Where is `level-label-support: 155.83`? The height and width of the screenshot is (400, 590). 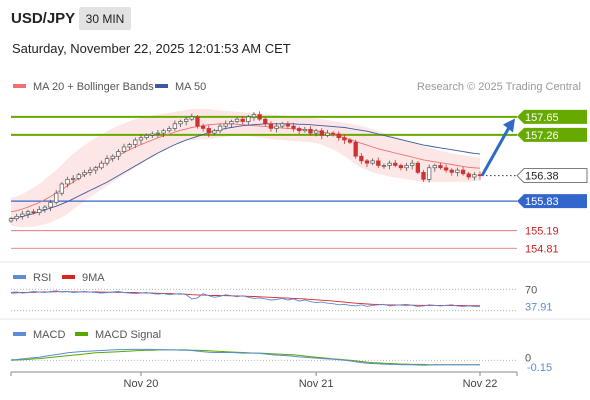 level-label-support: 155.83 is located at coordinates (552, 201).